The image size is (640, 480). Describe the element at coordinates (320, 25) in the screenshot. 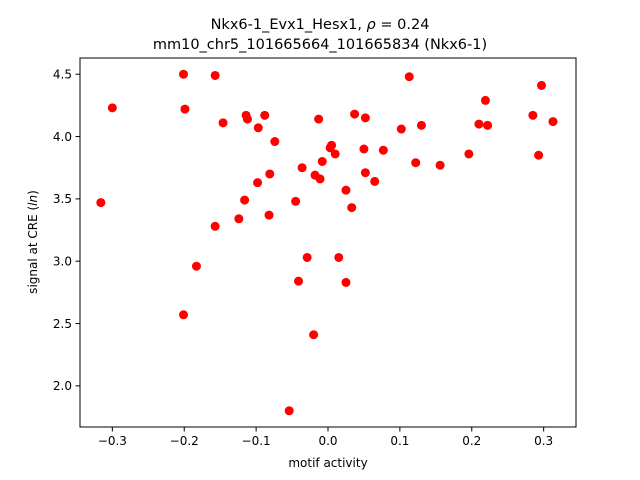

I see `chart-title-line1: Nkx6-1_Evx1_Hesx1, ρ = 0.24` at that location.